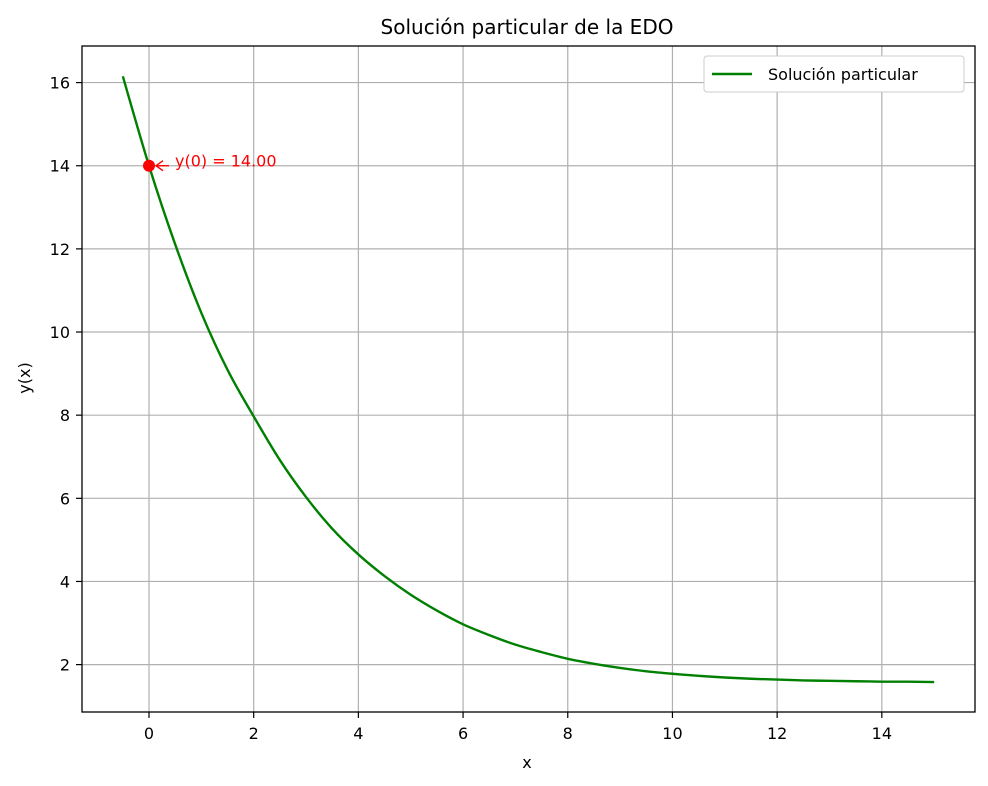 The height and width of the screenshot is (786, 988). Describe the element at coordinates (254, 733) in the screenshot. I see `x-tick-label: 2` at that location.